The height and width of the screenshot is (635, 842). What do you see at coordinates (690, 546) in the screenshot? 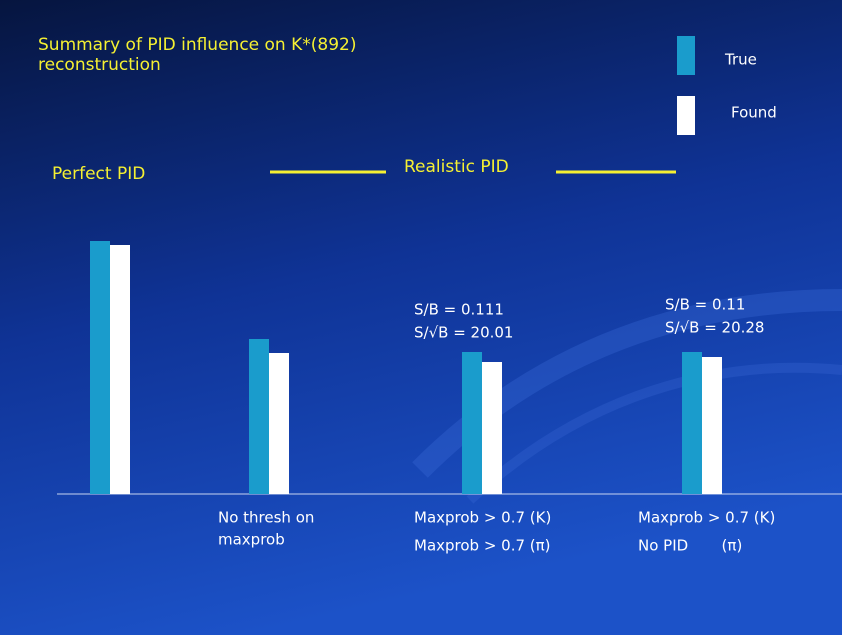
I see `x-tick-label: No PID (π)` at bounding box center [690, 546].